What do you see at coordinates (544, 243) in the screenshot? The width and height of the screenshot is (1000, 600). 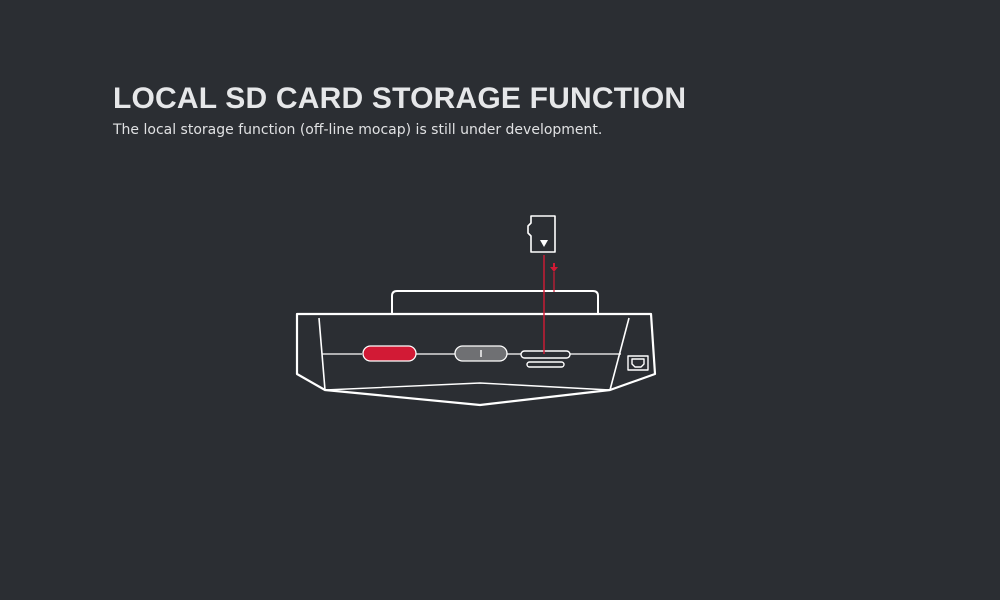 I see `card-orientation-arrow-icon` at bounding box center [544, 243].